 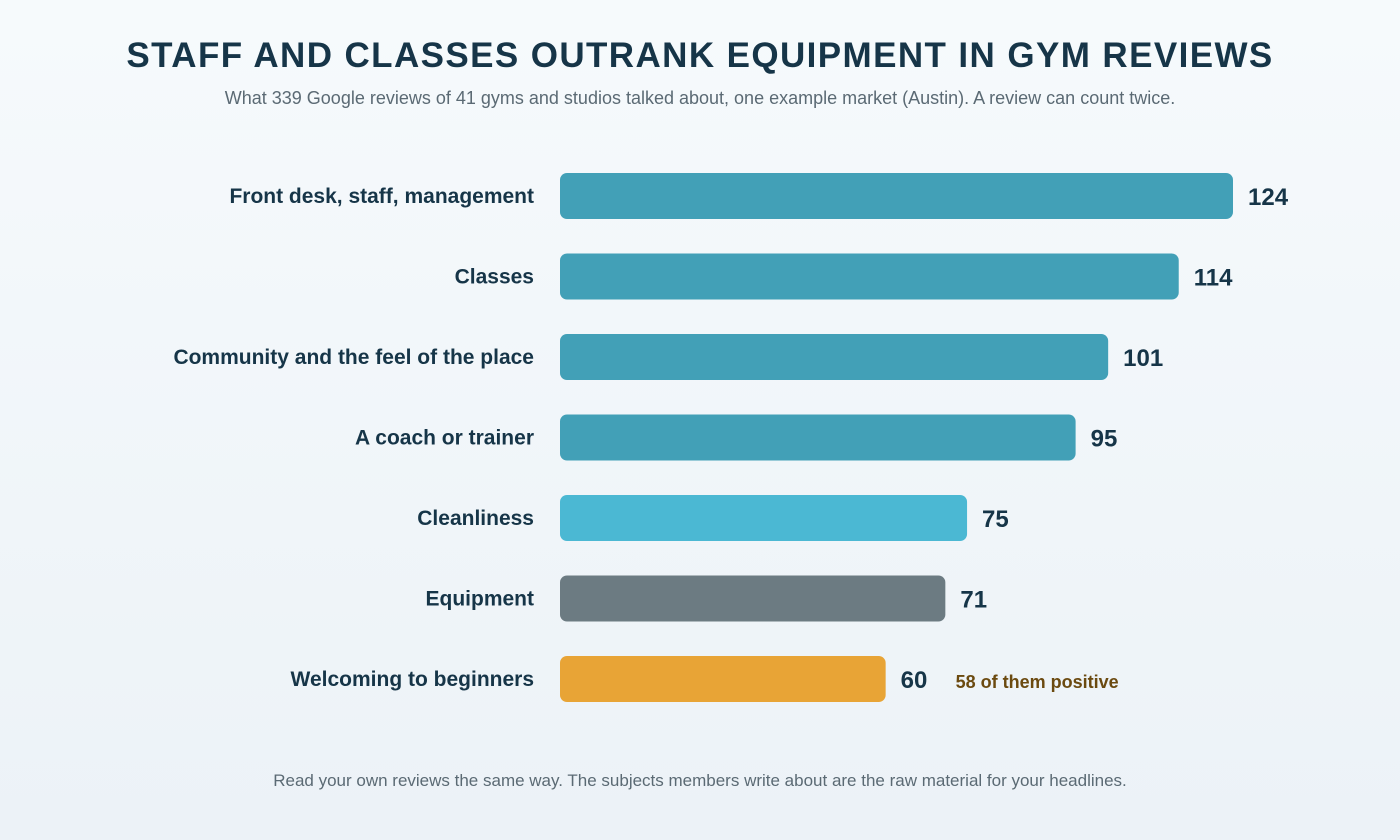 What do you see at coordinates (353, 357) in the screenshot?
I see `category-label-community-and-the-feel-of-the-place: Community and the feel of the place` at bounding box center [353, 357].